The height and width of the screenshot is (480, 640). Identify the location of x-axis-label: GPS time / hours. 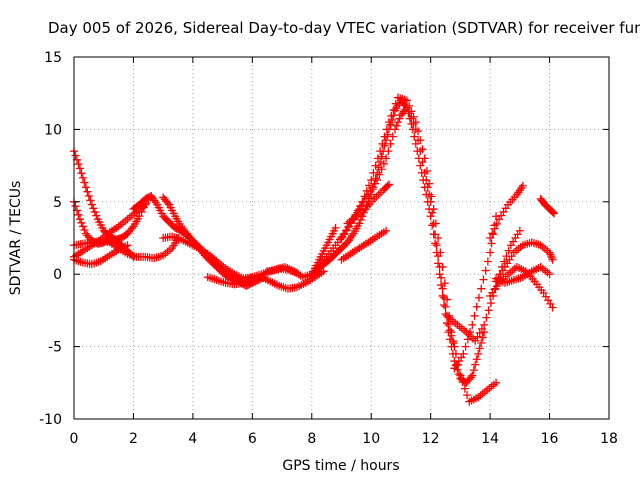
(340, 466).